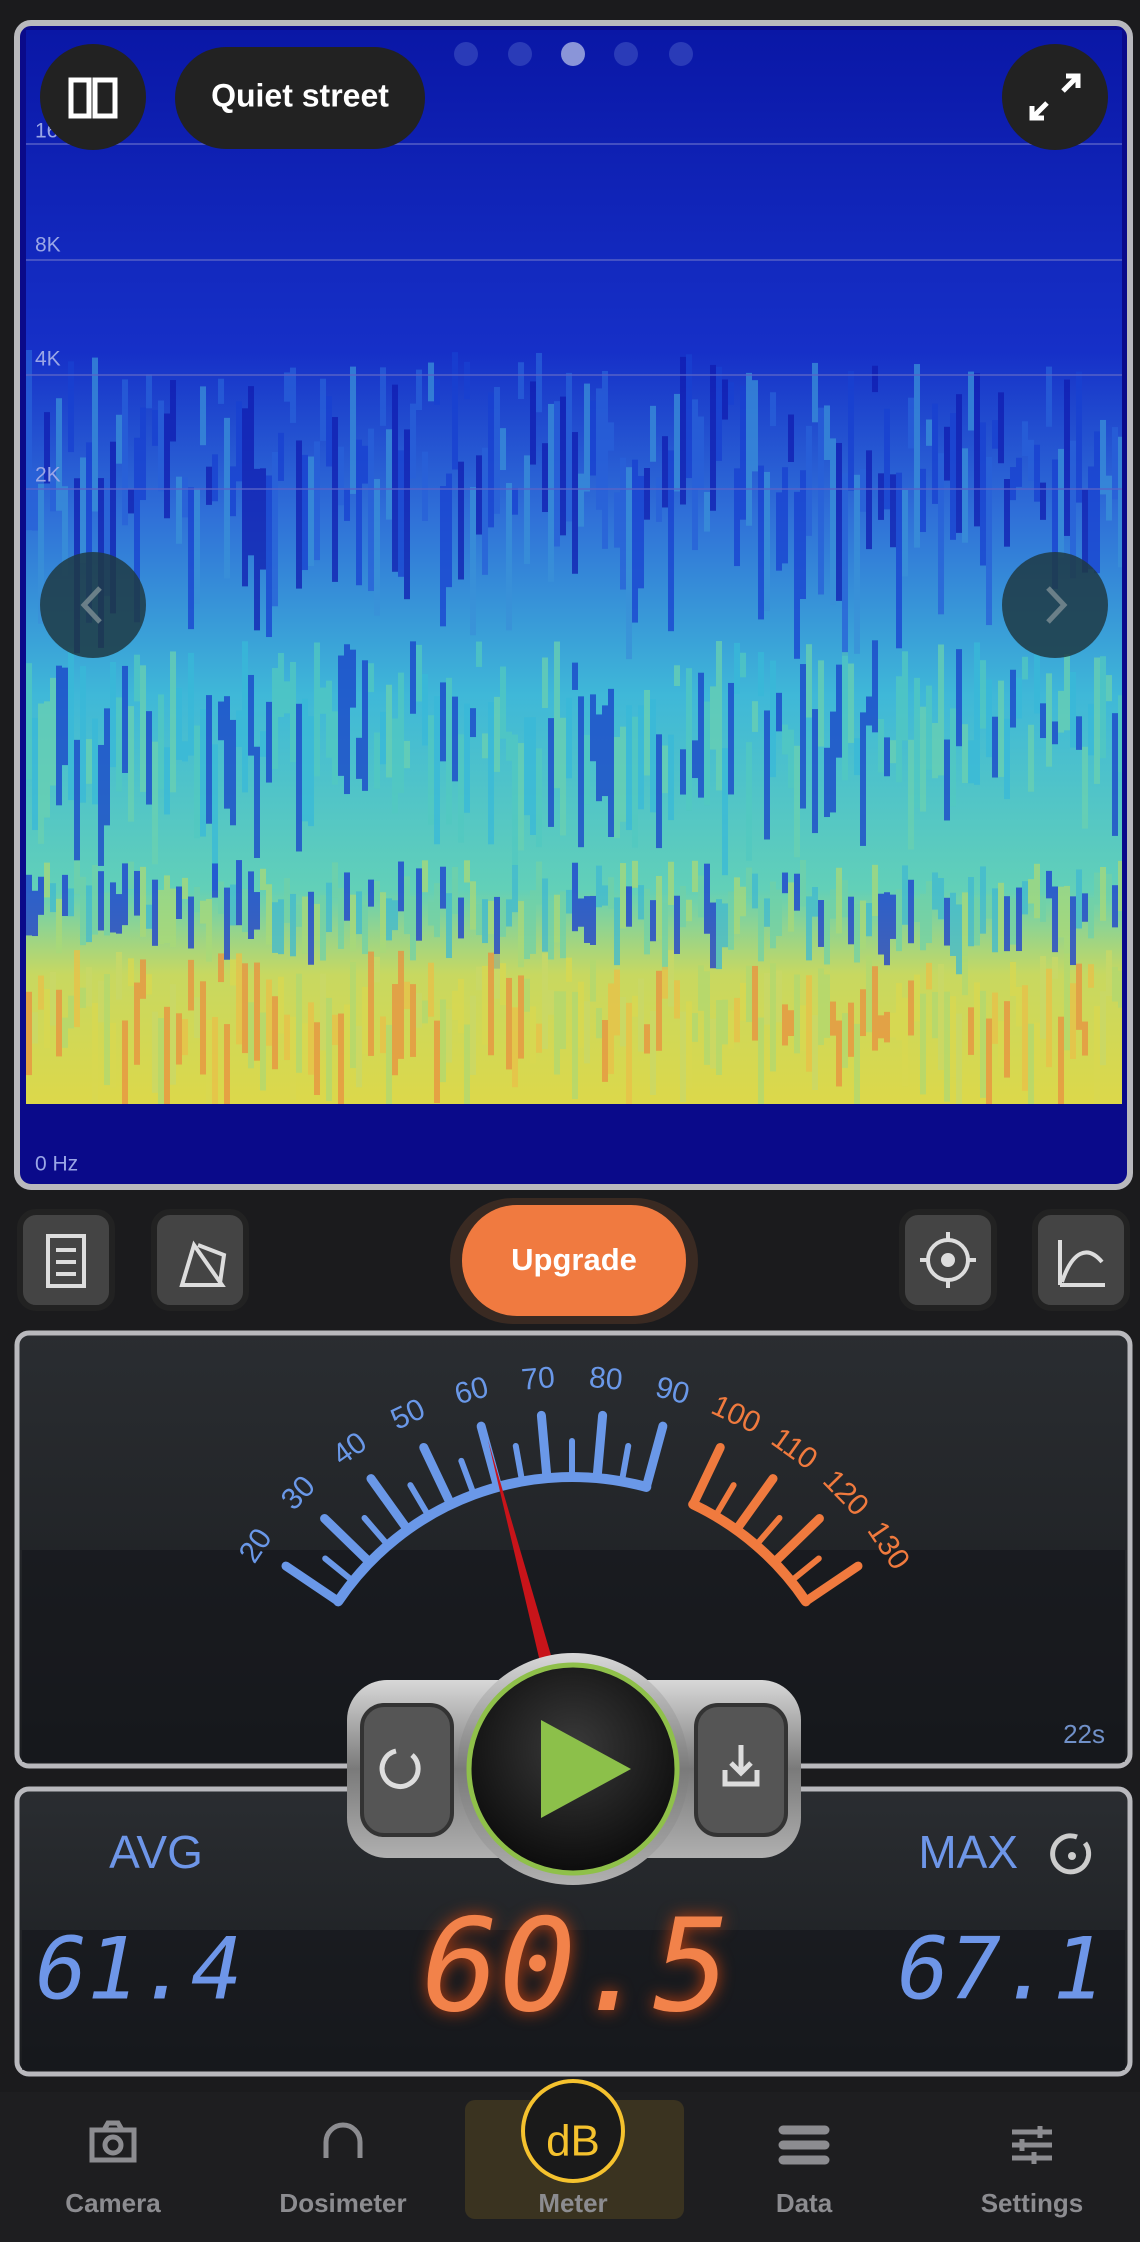 Image resolution: width=1140 pixels, height=2242 pixels. I want to click on save-button, so click(741, 1770).